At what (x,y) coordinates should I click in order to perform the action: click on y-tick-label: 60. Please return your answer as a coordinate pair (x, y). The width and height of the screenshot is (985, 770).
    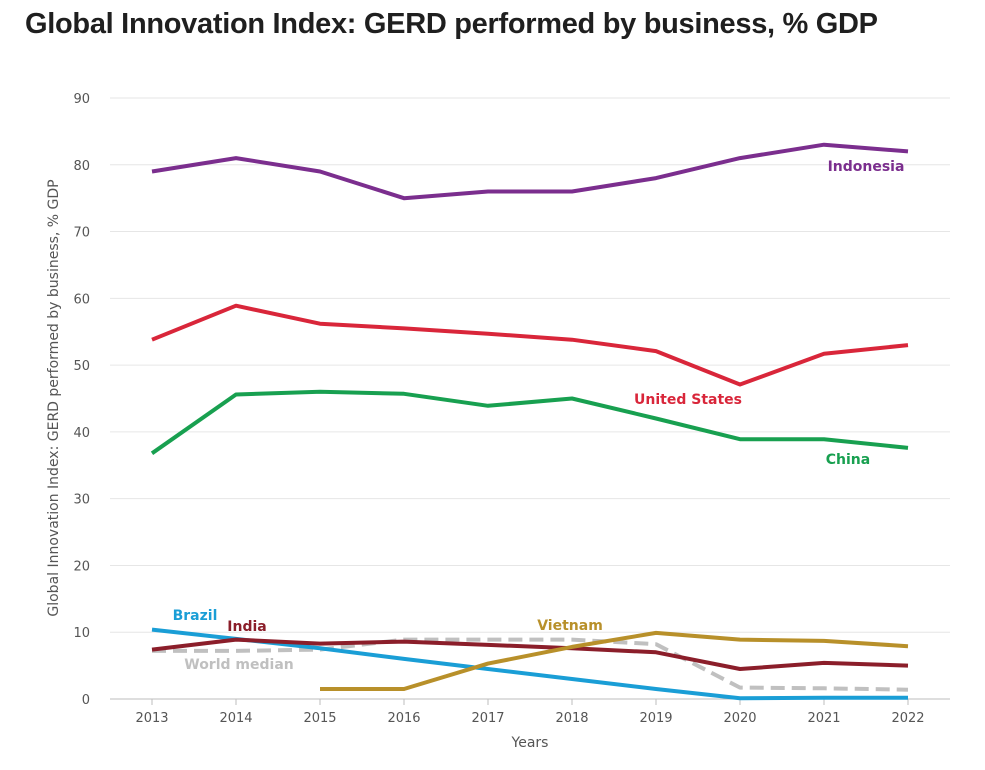
    Looking at the image, I should click on (81, 299).